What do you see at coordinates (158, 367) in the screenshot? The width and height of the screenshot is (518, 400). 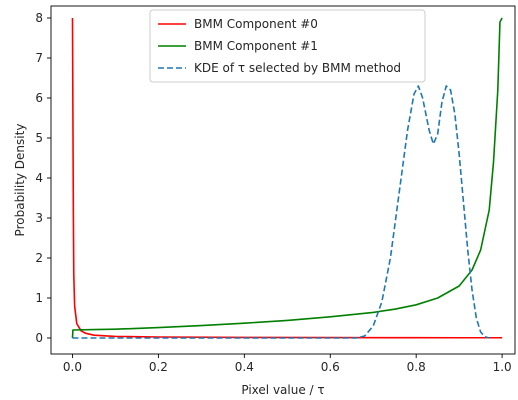 I see `x-tick-label: 0.2` at bounding box center [158, 367].